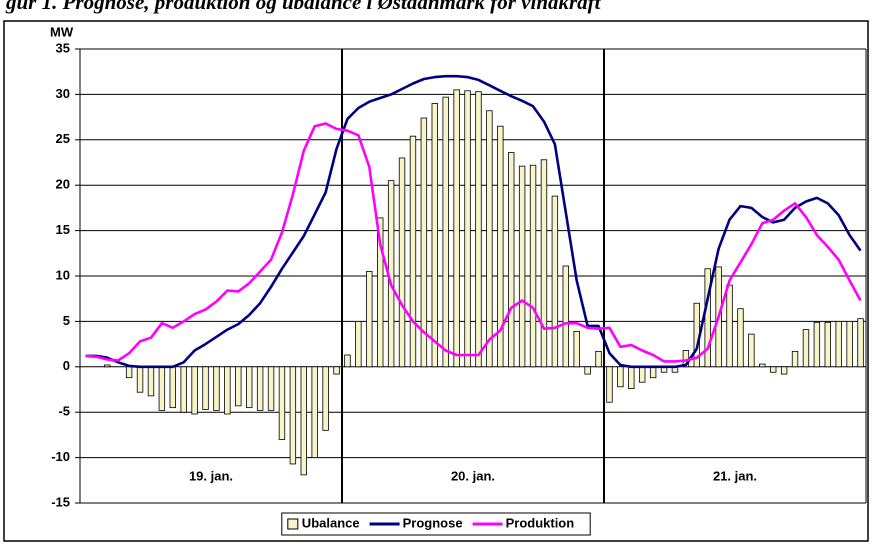 Image resolution: width=872 pixels, height=544 pixels. What do you see at coordinates (331, 522) in the screenshot?
I see `legend-label: Ubalance` at bounding box center [331, 522].